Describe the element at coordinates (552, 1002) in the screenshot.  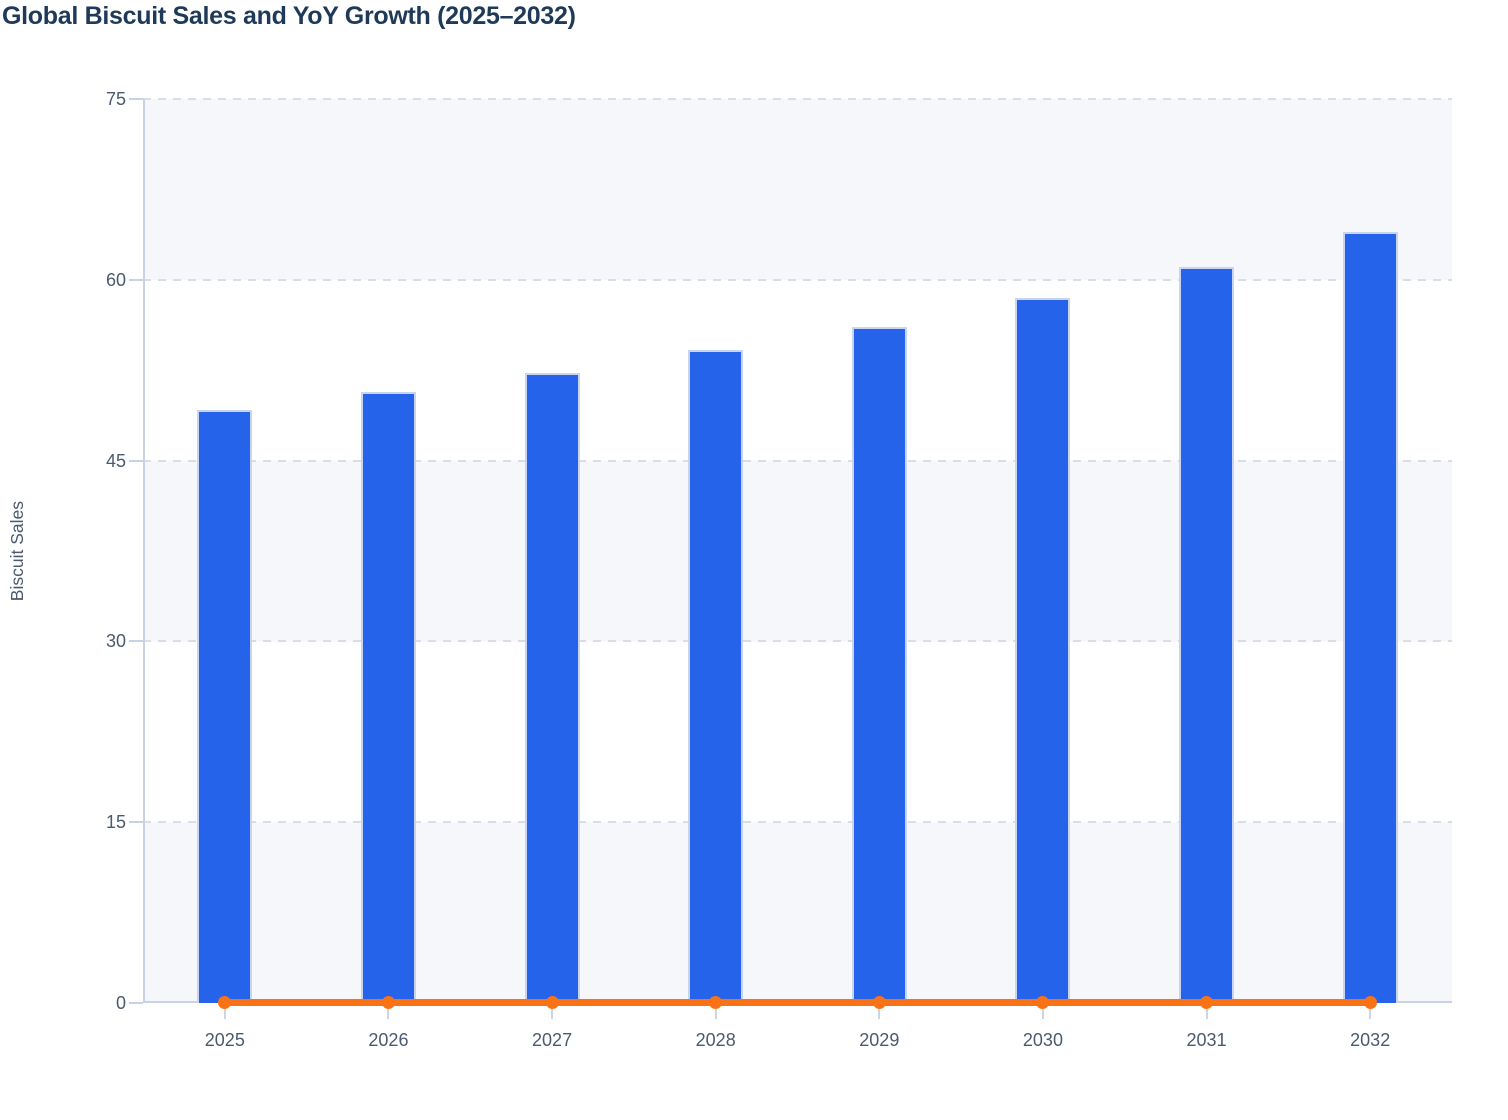
I see `yoy-marker-2027` at that location.